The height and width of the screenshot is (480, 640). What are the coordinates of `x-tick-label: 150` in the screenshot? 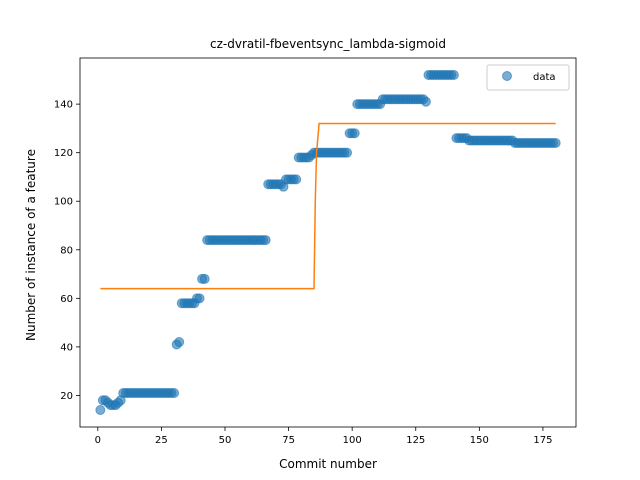 It's located at (479, 440).